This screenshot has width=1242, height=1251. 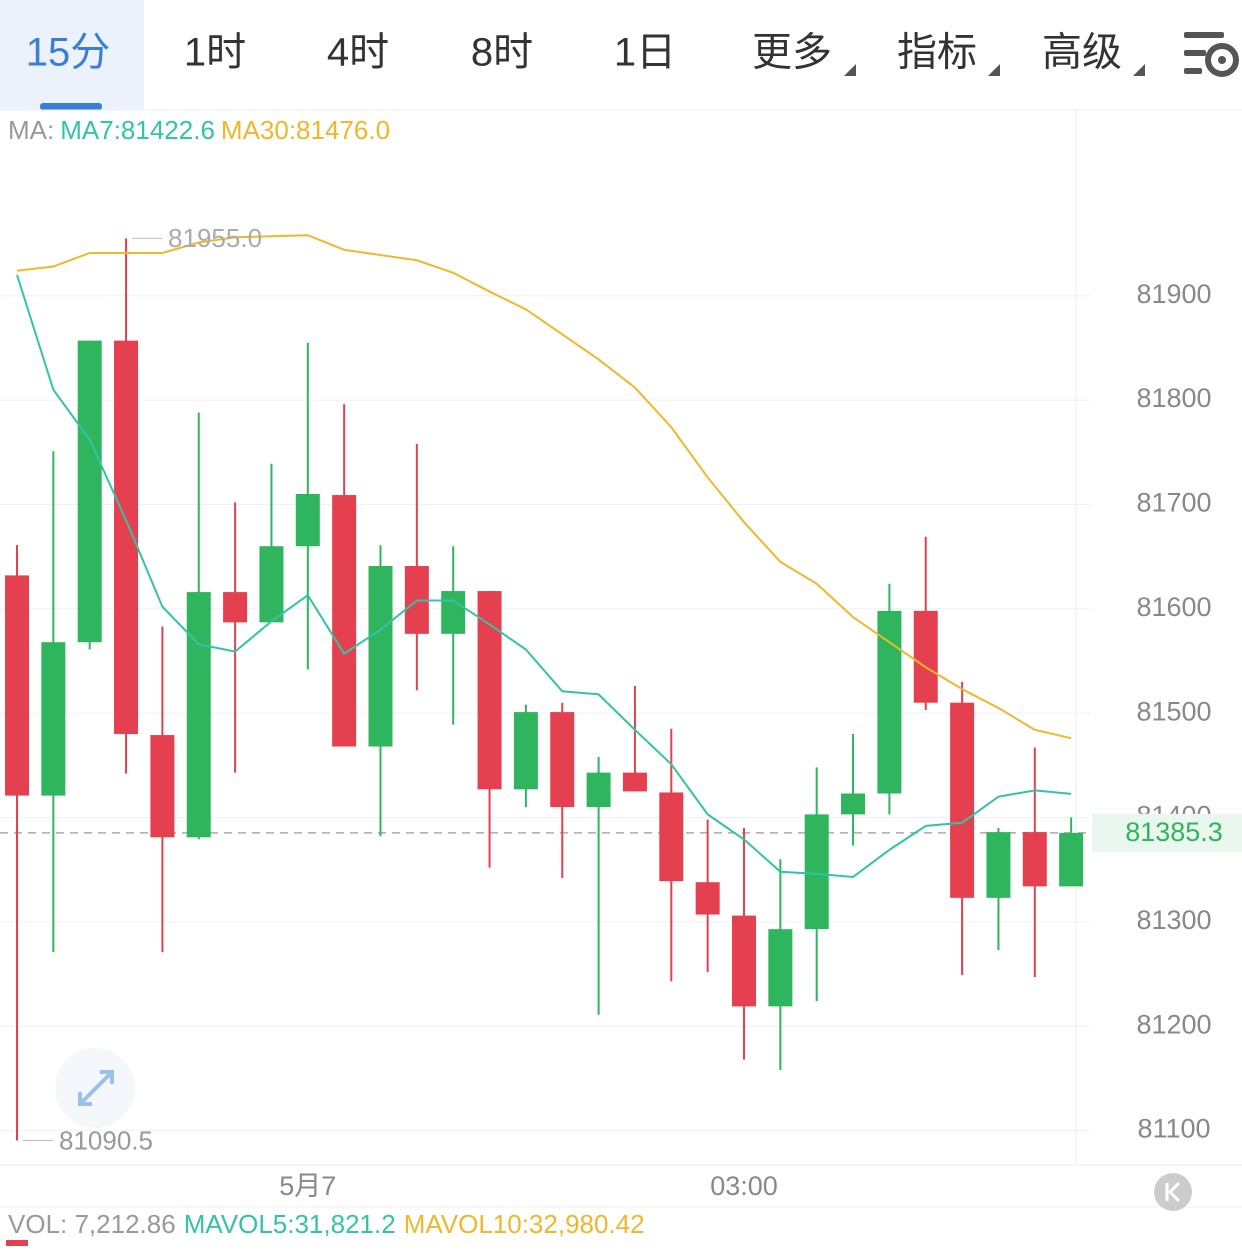 What do you see at coordinates (744, 1186) in the screenshot?
I see `x-tick-label: 03:00` at bounding box center [744, 1186].